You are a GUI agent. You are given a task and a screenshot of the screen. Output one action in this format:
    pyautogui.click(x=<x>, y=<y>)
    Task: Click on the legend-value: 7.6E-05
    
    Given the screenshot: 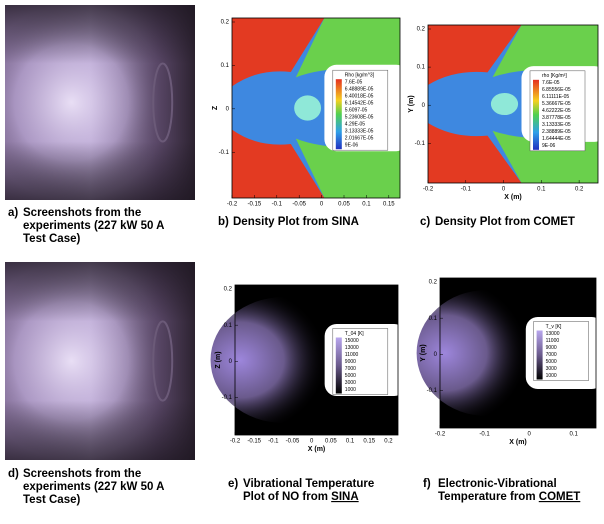 What is the action you would take?
    pyautogui.click(x=551, y=83)
    